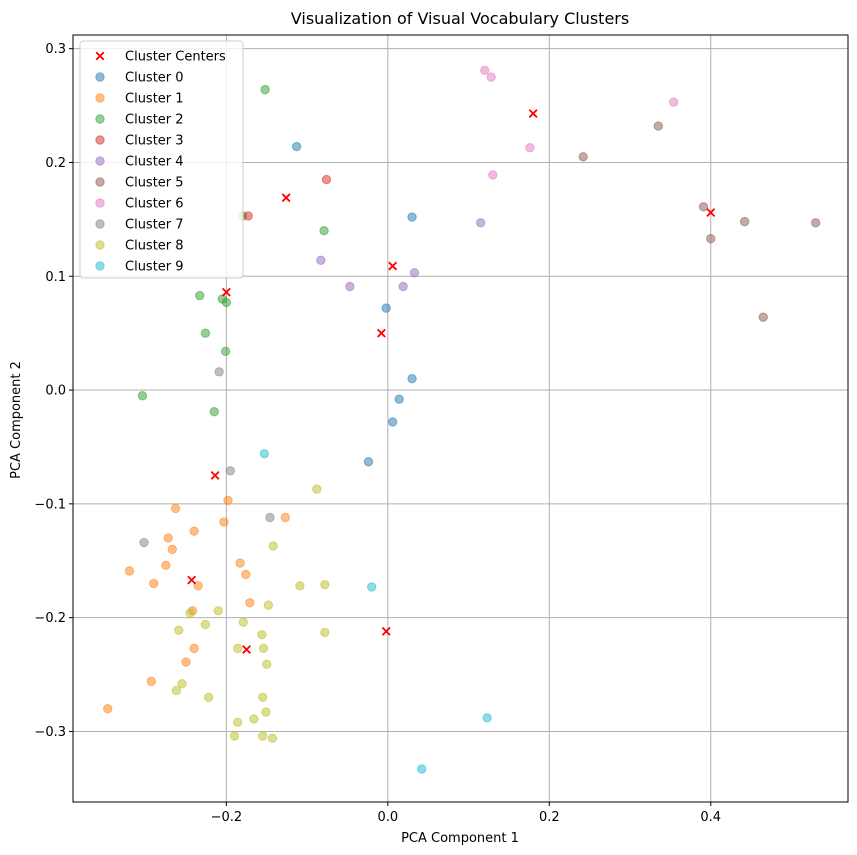  What do you see at coordinates (154, 78) in the screenshot?
I see `legend-label: Cluster 0` at bounding box center [154, 78].